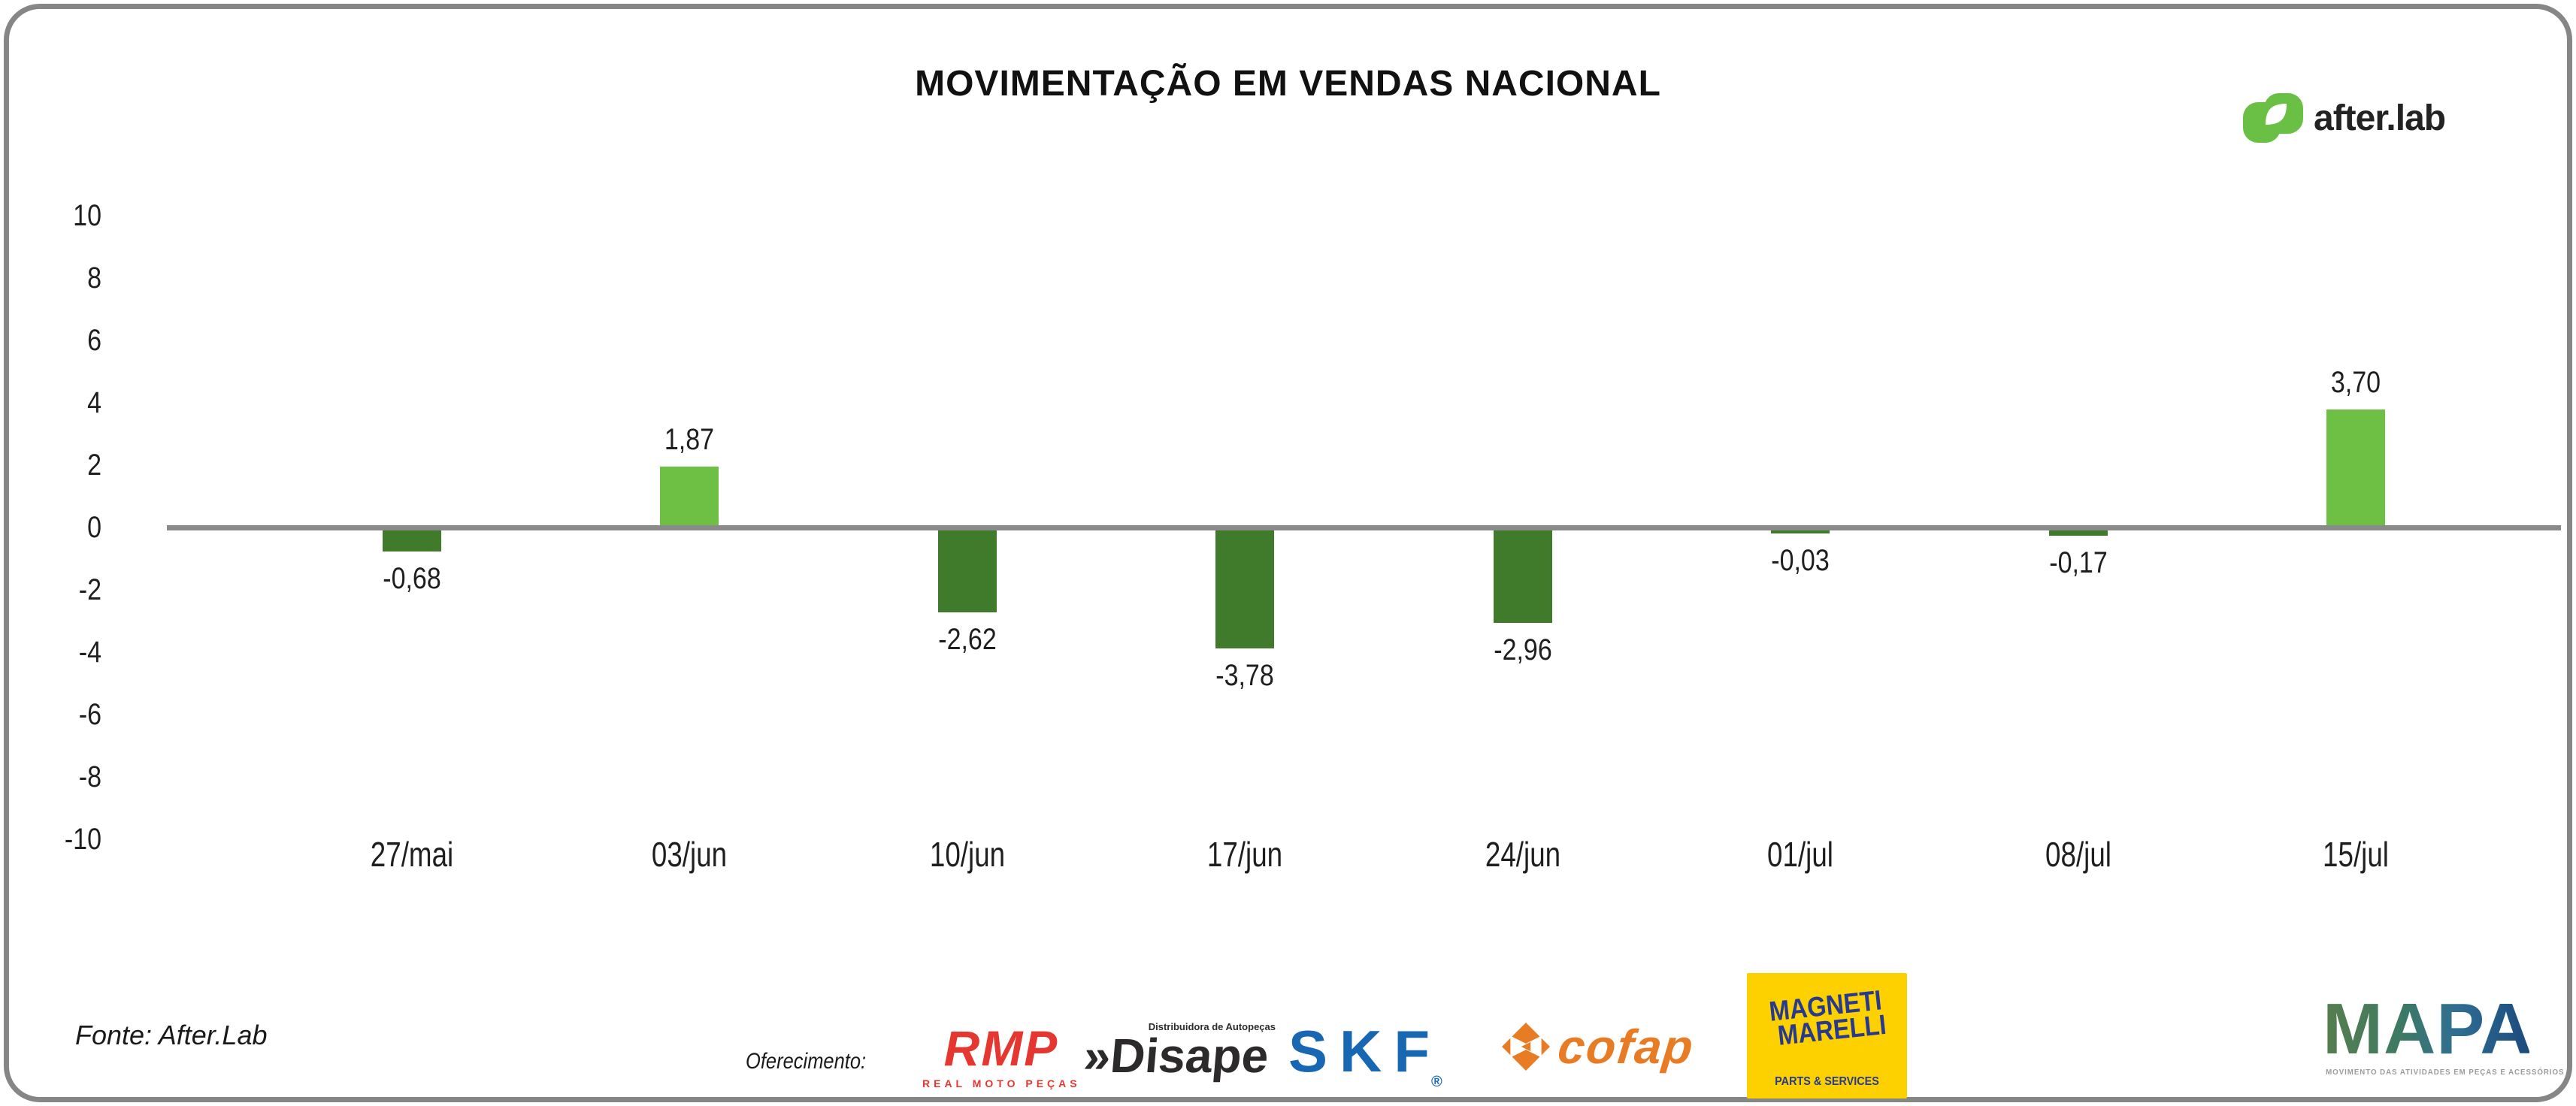 This screenshot has height=1106, width=2576. What do you see at coordinates (94, 278) in the screenshot?
I see `y-axis-tick-label: 8` at bounding box center [94, 278].